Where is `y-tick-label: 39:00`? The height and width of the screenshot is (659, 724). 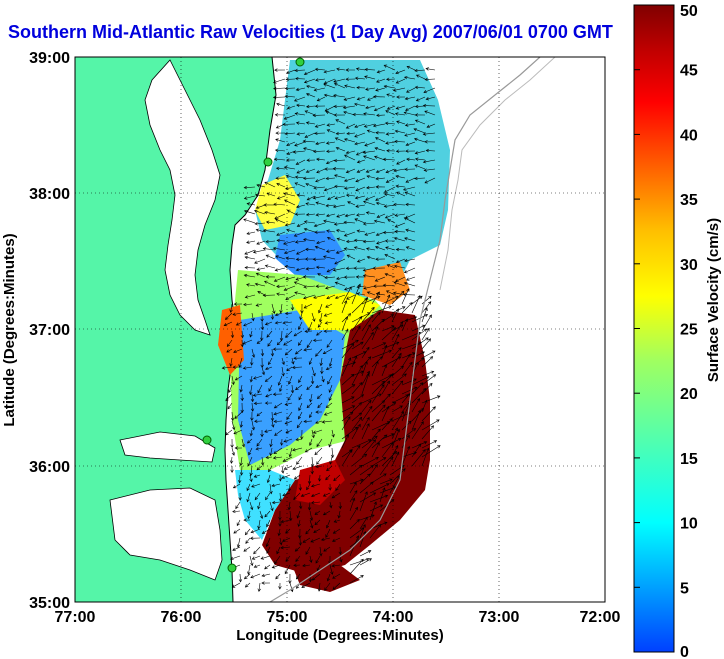 y-tick-label: 39:00 is located at coordinates (49, 58).